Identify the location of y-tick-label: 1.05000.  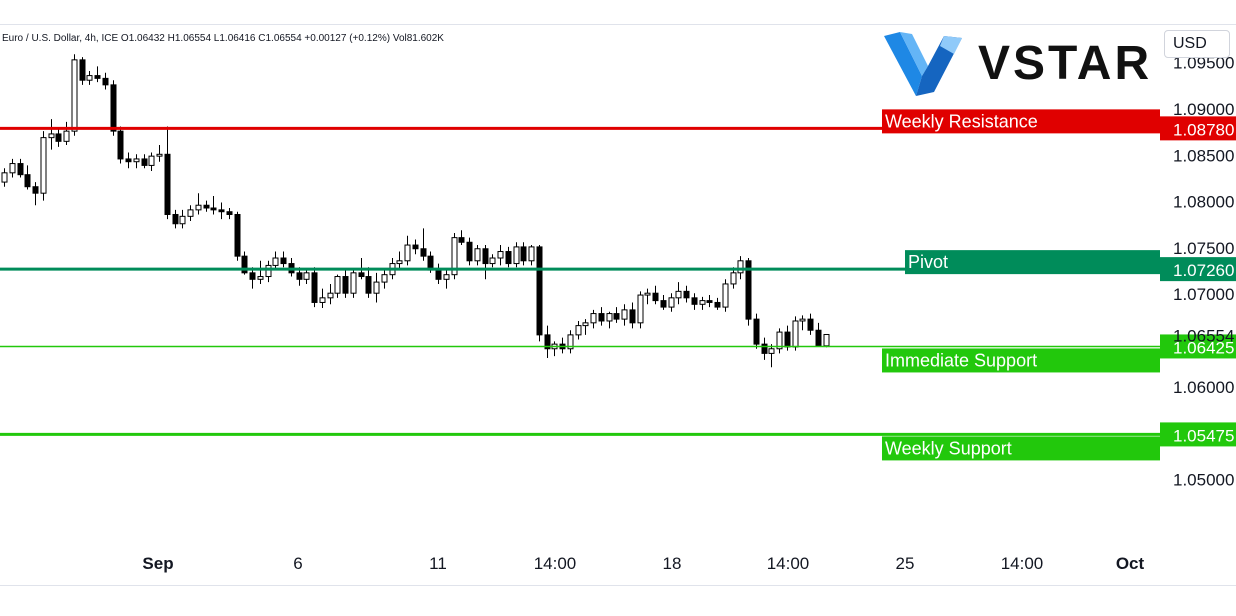
(1203, 479).